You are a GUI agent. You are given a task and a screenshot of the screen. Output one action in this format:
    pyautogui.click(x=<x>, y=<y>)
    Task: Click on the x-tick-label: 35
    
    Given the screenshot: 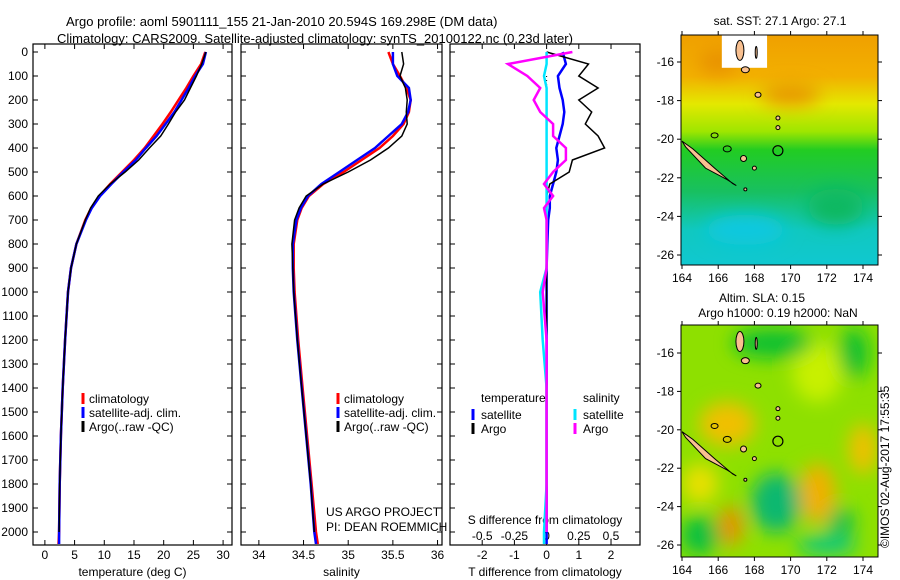 What is the action you would take?
    pyautogui.click(x=349, y=555)
    